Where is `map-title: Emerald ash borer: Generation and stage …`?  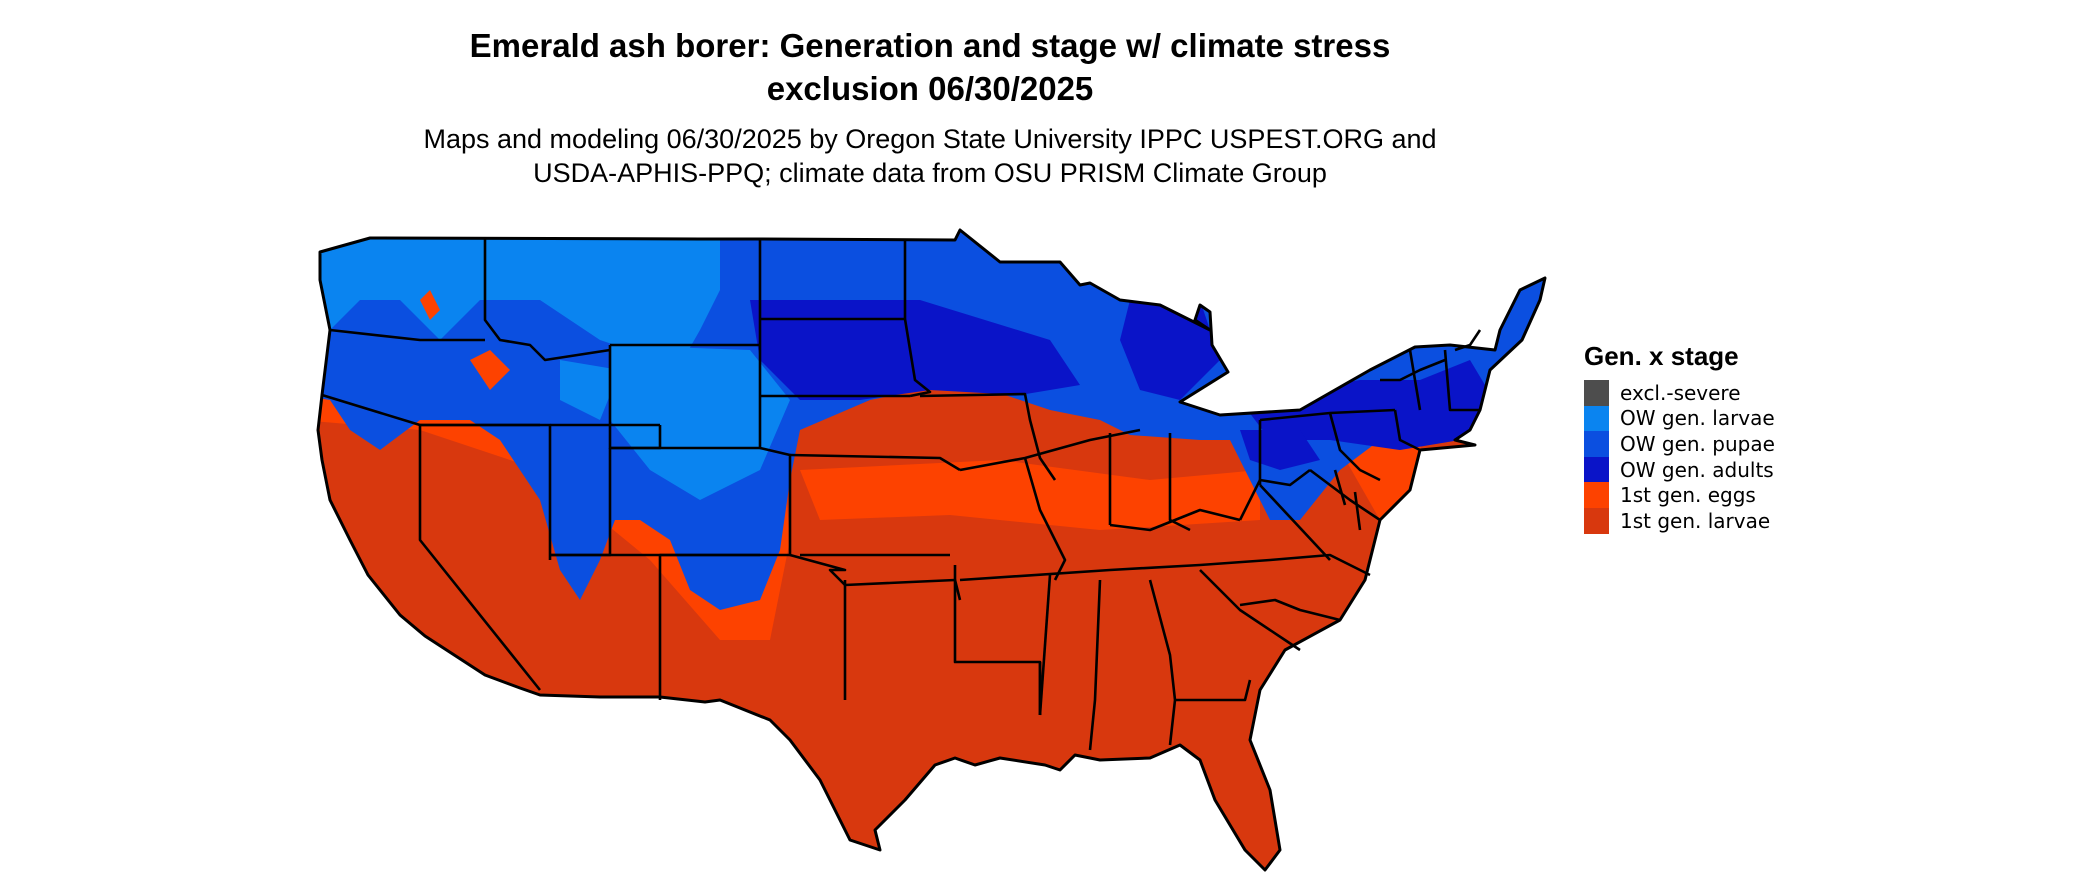
map-title: Emerald ash borer: Generation and stage … is located at coordinates (930, 67).